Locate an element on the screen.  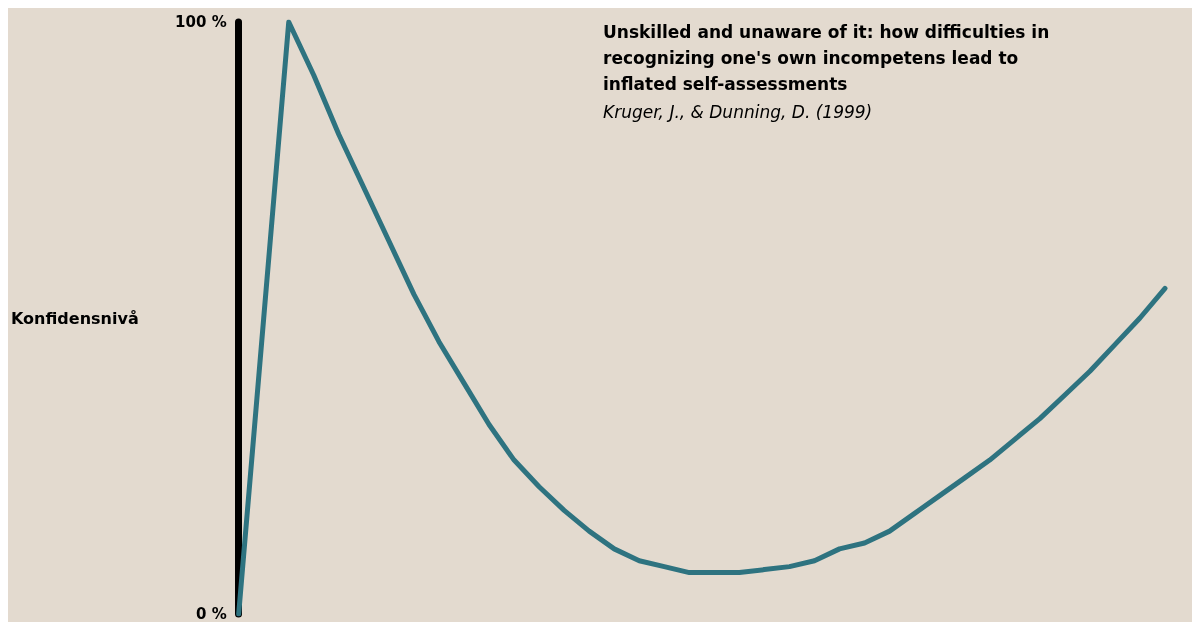
y-tick-label: 0 % is located at coordinates (211, 614).